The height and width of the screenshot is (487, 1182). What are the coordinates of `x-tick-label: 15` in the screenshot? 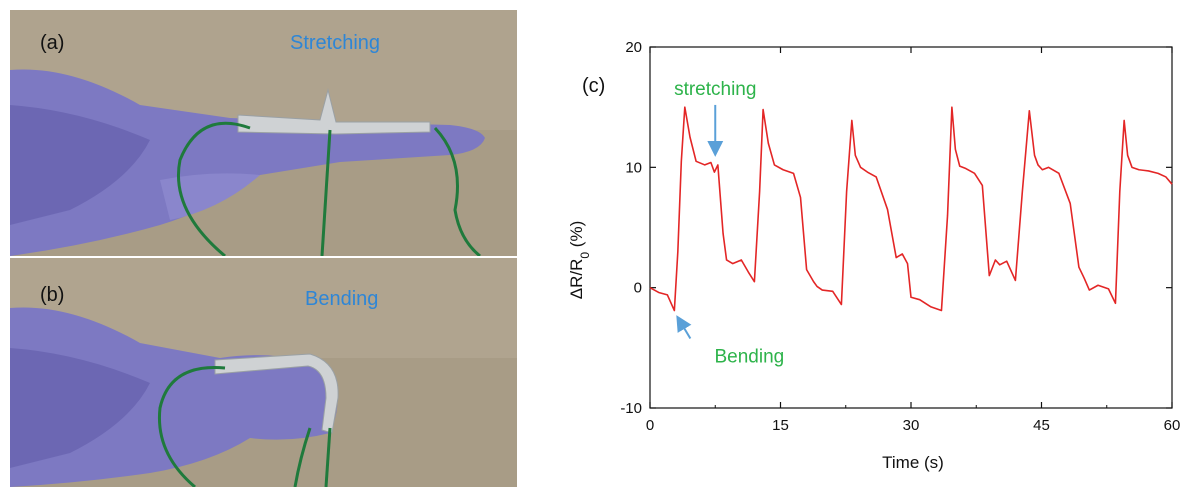 It's located at (780, 425).